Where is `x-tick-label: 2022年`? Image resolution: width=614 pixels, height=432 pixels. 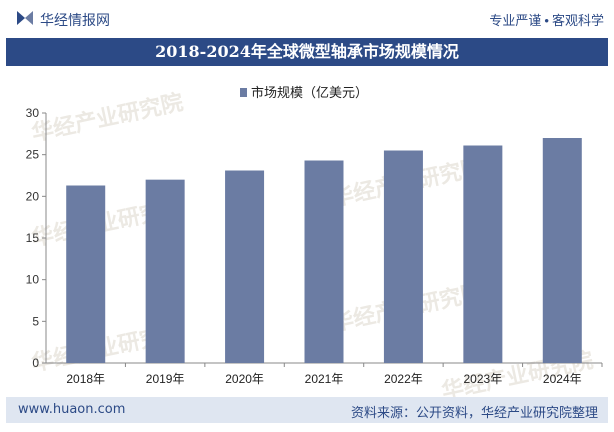 x-tick-label: 2022年 is located at coordinates (403, 379).